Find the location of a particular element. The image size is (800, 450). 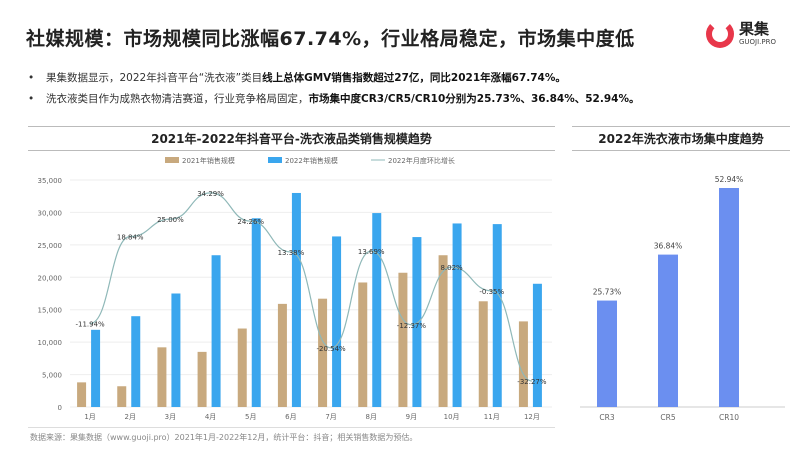

y-tick-label: 25,000 is located at coordinates (50, 246).